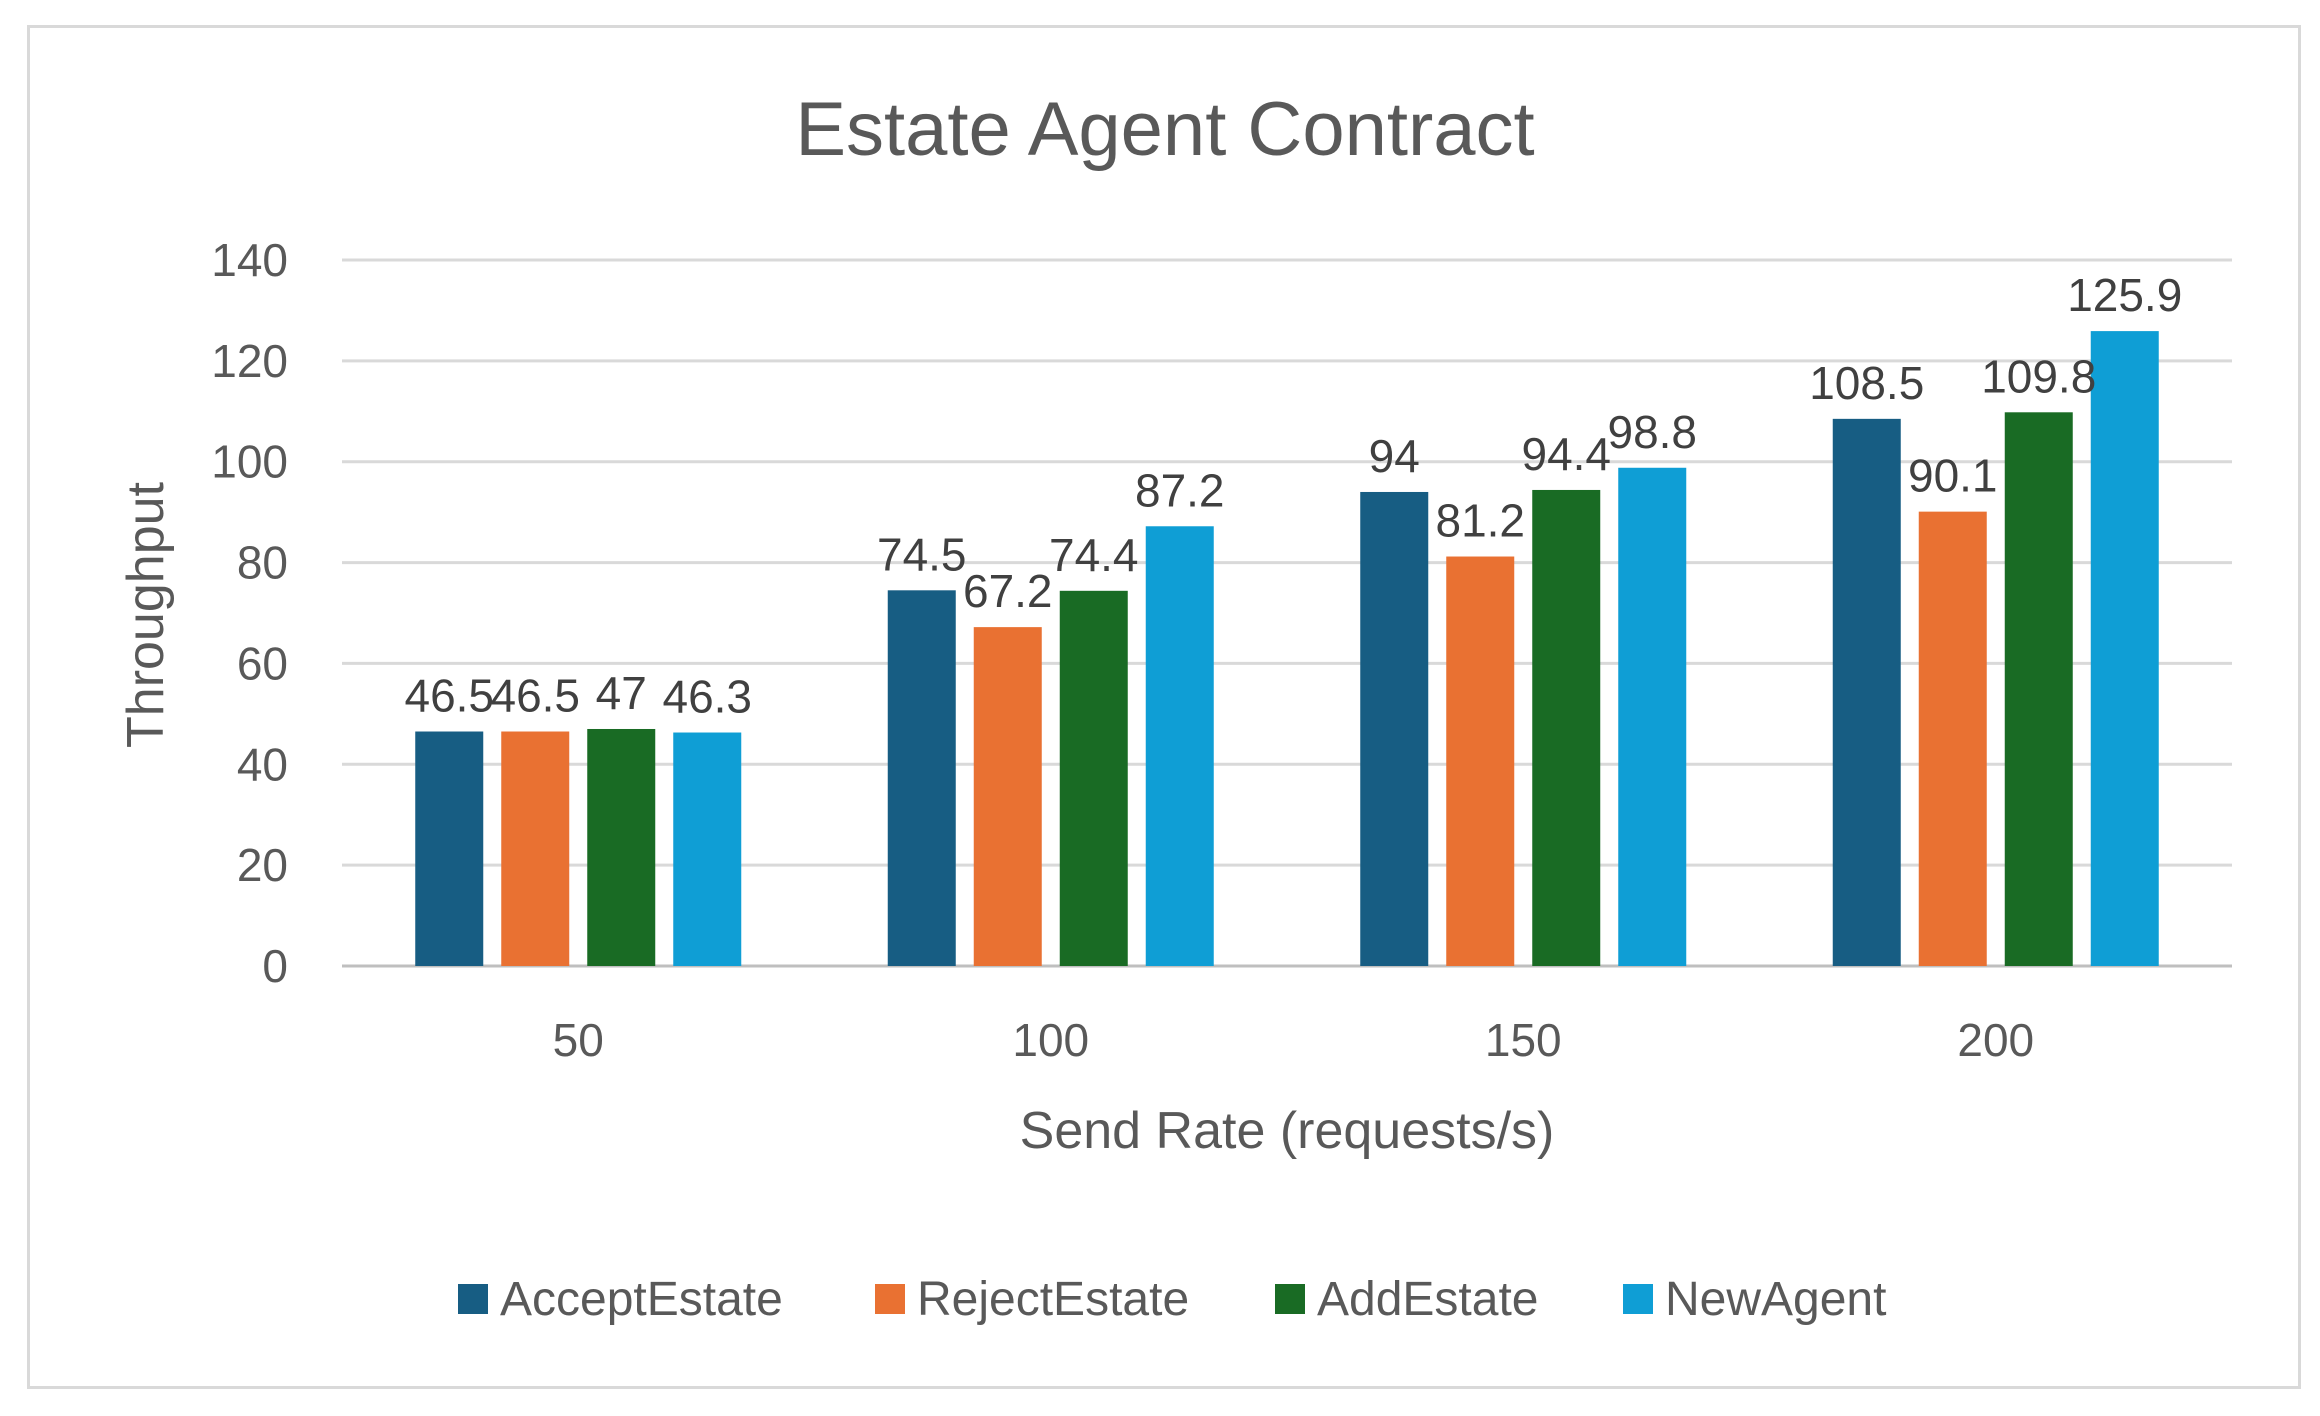 This screenshot has width=2320, height=1416. I want to click on y-tick-label: 140, so click(249, 260).